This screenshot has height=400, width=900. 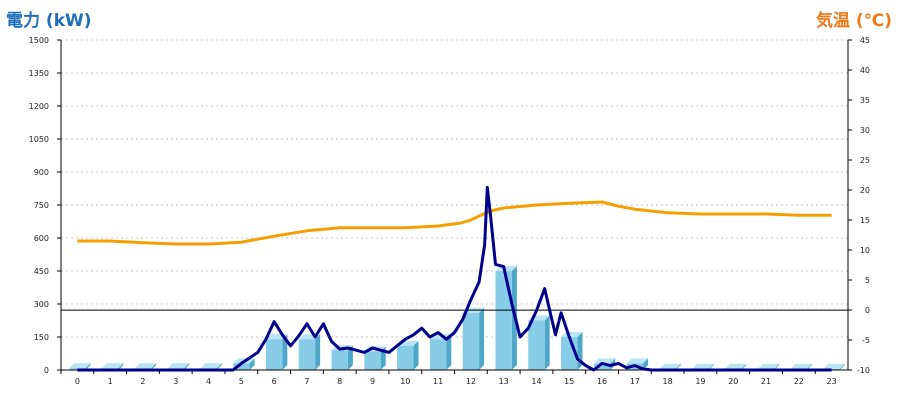 What do you see at coordinates (41, 337) in the screenshot?
I see `y-left-tick-label: 150` at bounding box center [41, 337].